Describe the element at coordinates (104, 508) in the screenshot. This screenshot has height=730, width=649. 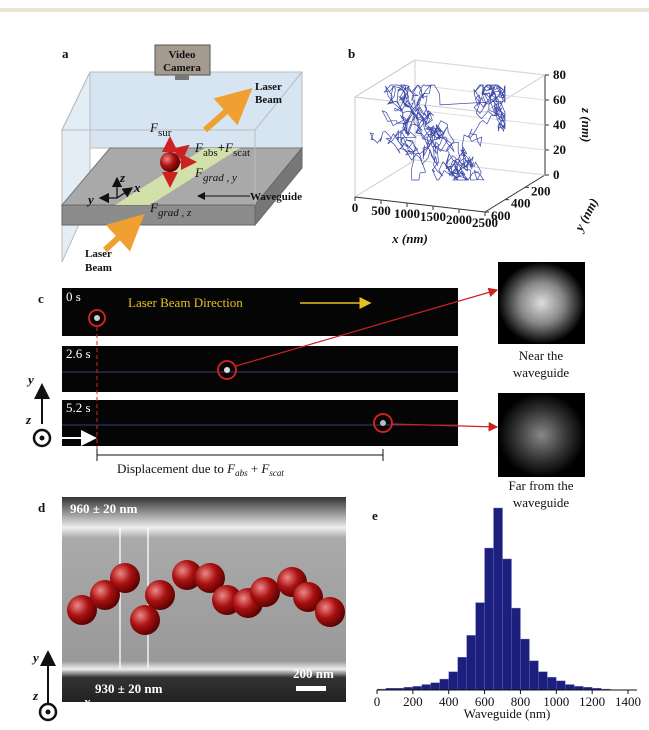
I see `width-label: 960 ± 20 nm` at that location.